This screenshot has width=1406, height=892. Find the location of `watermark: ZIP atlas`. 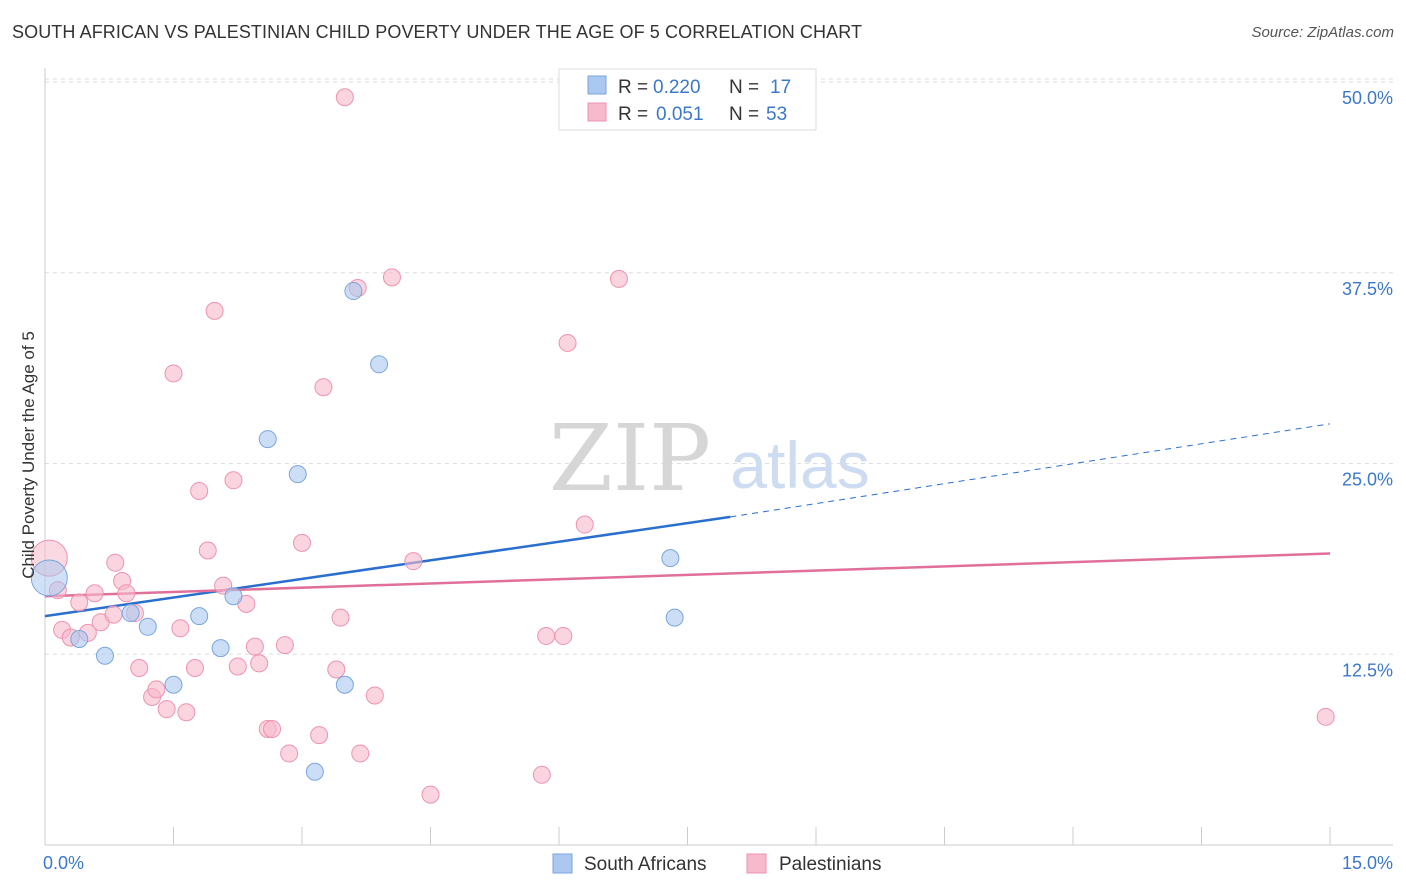

watermark: ZIP atlas is located at coordinates (709, 458).